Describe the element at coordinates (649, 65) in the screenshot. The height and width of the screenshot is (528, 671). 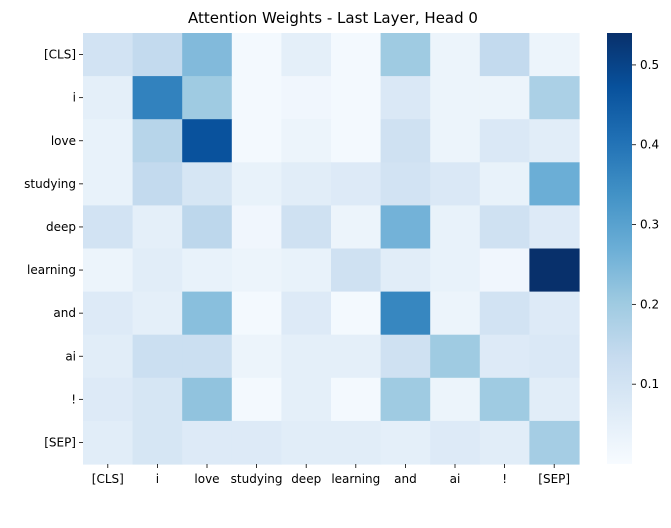
I see `colorbar-tick-label: 0.5` at that location.